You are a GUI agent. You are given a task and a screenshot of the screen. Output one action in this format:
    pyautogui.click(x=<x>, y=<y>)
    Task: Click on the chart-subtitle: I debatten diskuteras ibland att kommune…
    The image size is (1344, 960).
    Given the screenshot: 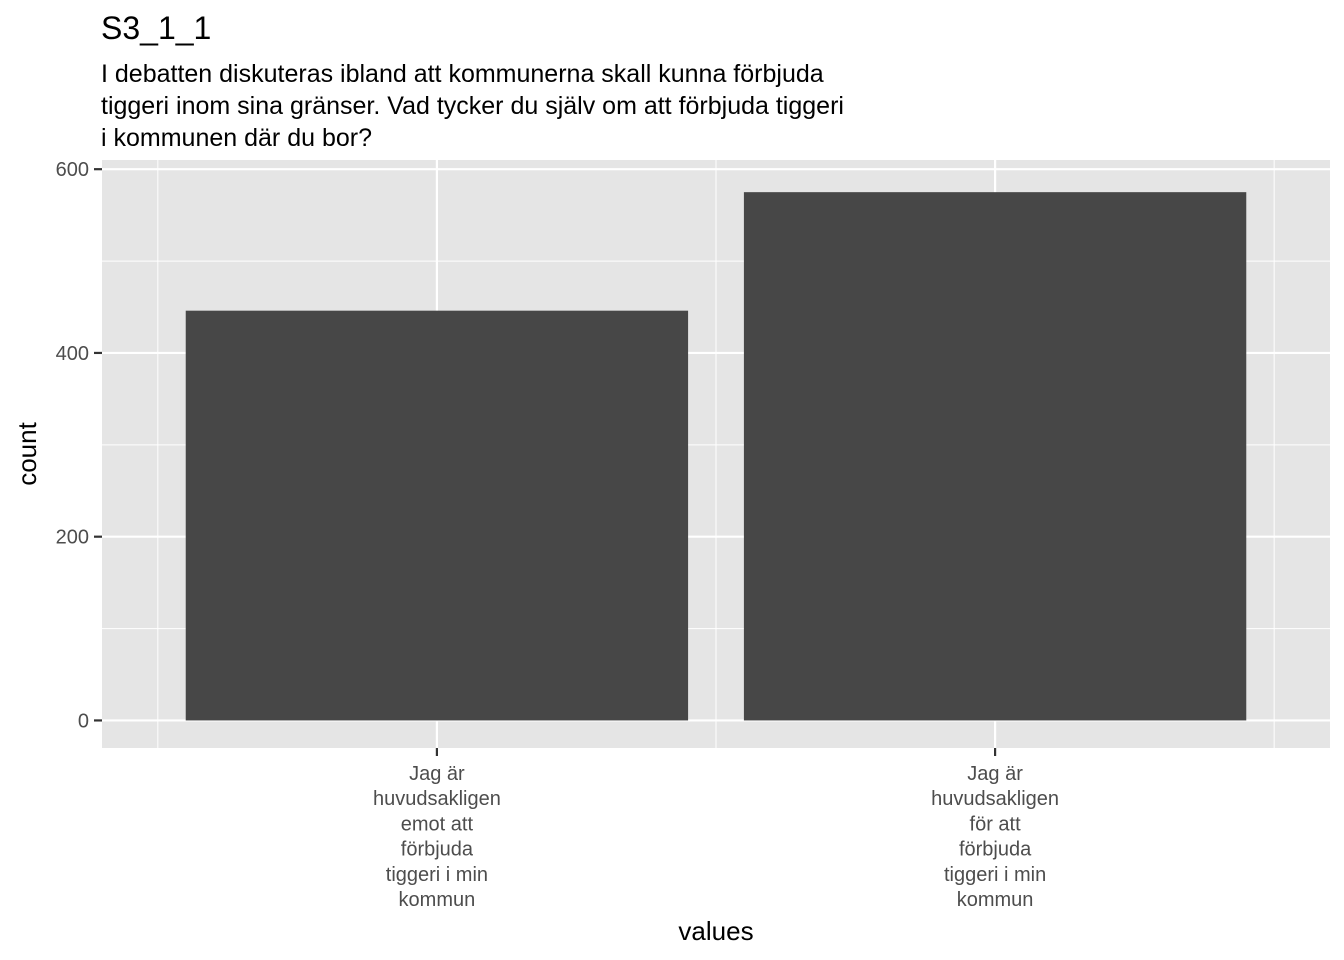 What is the action you would take?
    pyautogui.click(x=472, y=106)
    